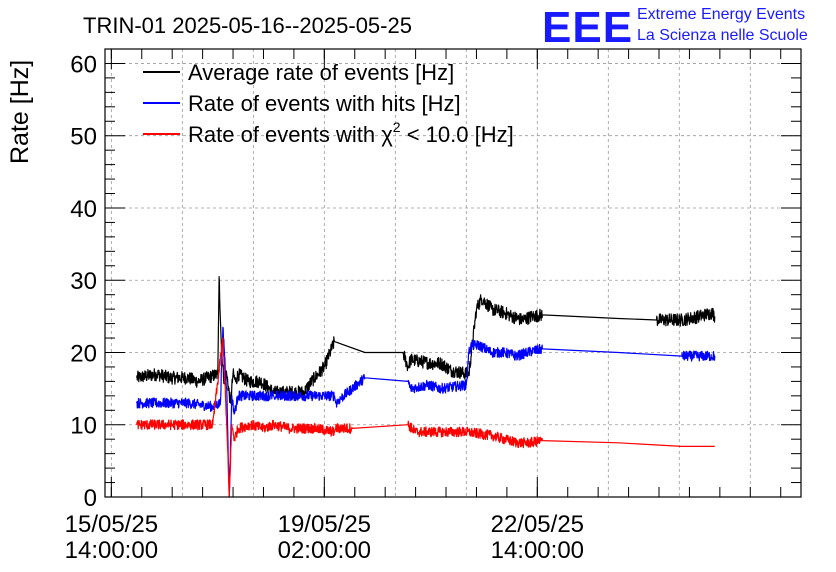 The width and height of the screenshot is (836, 572). I want to click on y-tick-label: 60, so click(83, 64).